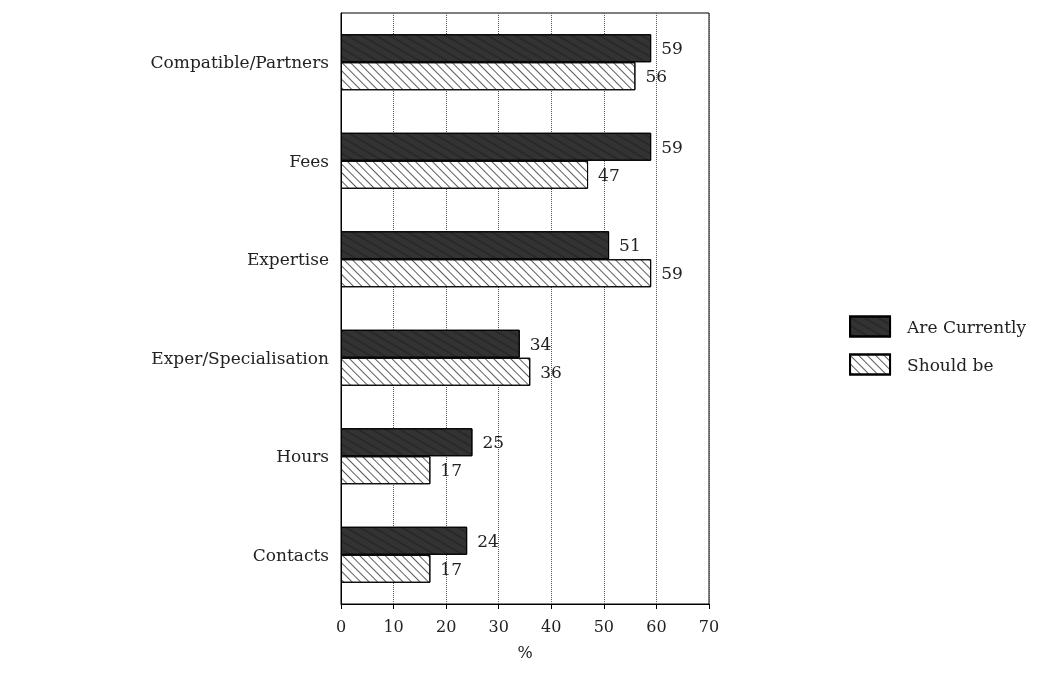 The width and height of the screenshot is (1049, 691). What do you see at coordinates (302, 456) in the screenshot?
I see `y-tick-label: Hours` at bounding box center [302, 456].